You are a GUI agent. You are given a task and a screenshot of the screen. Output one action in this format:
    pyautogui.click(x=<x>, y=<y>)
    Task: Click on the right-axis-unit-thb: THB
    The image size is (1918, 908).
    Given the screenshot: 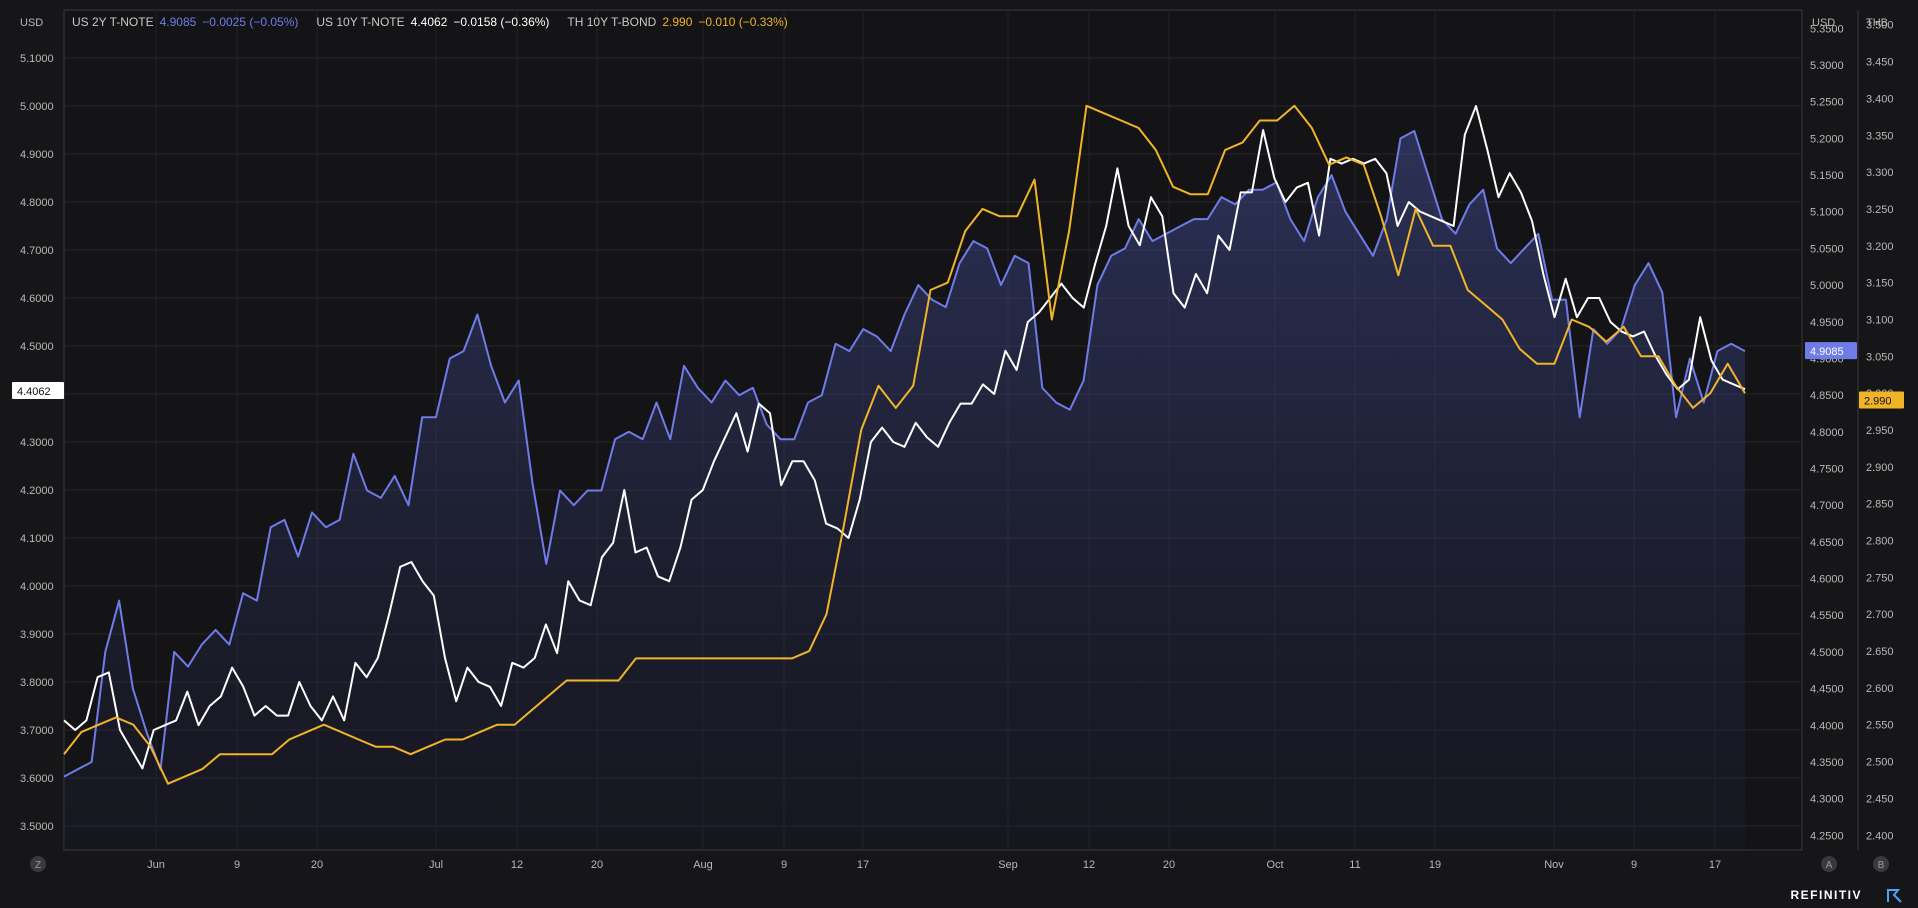 What is the action you would take?
    pyautogui.click(x=1877, y=23)
    